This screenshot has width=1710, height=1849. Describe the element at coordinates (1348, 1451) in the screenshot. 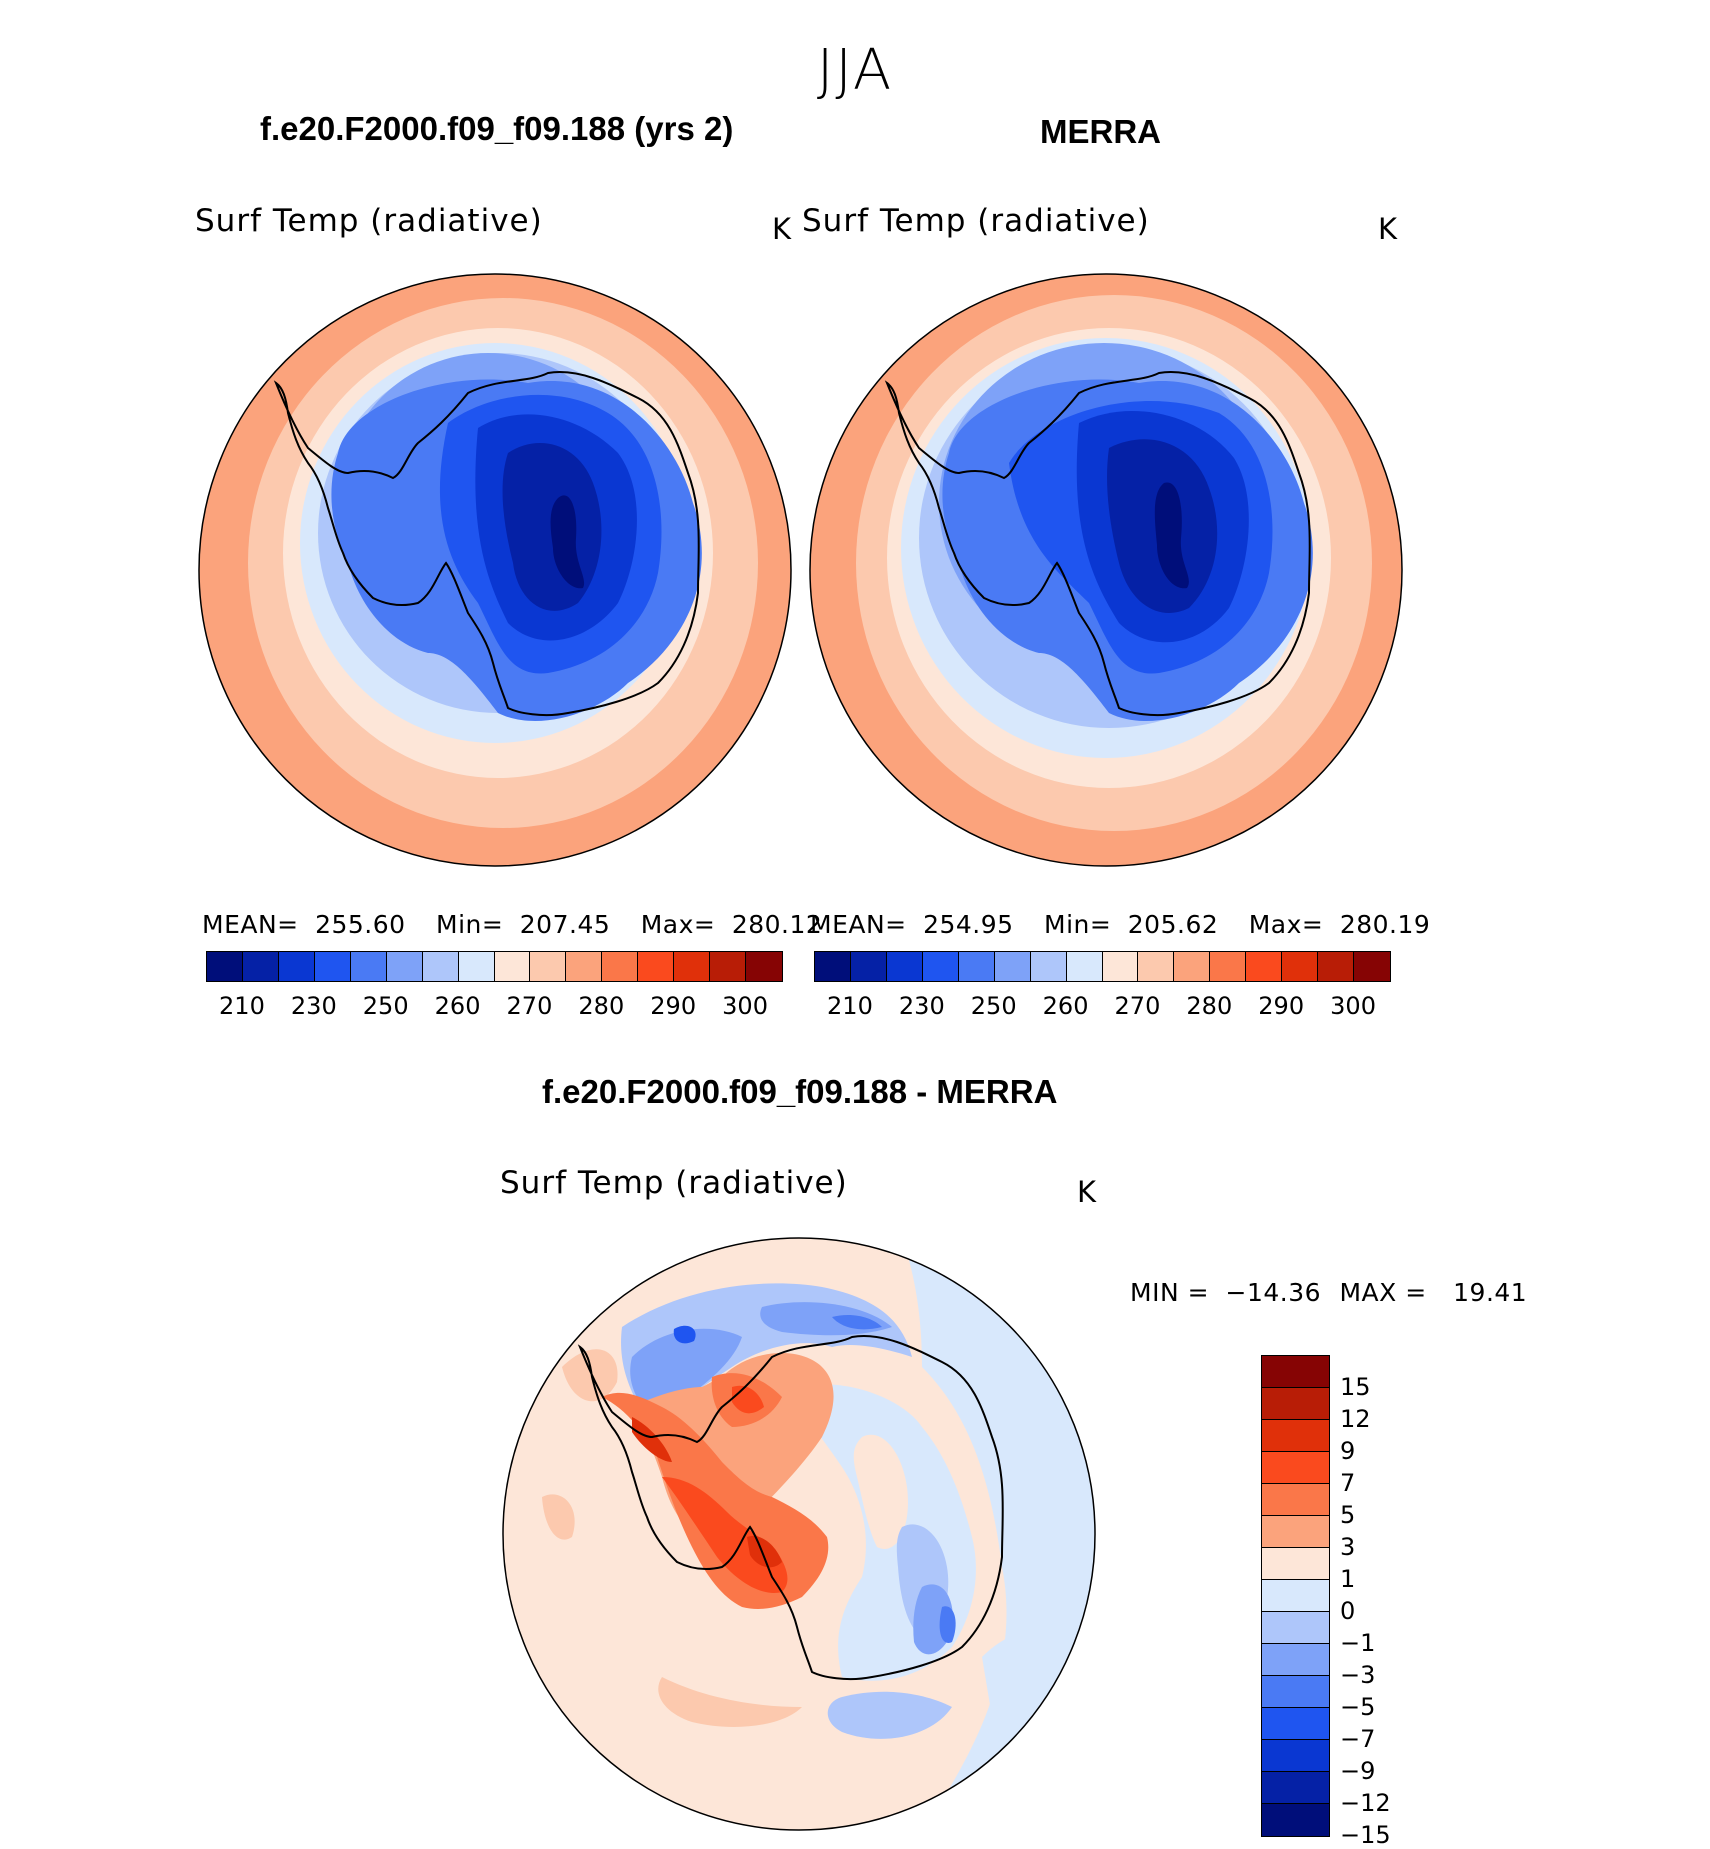

I see `colorbar-tick-label: 9` at that location.